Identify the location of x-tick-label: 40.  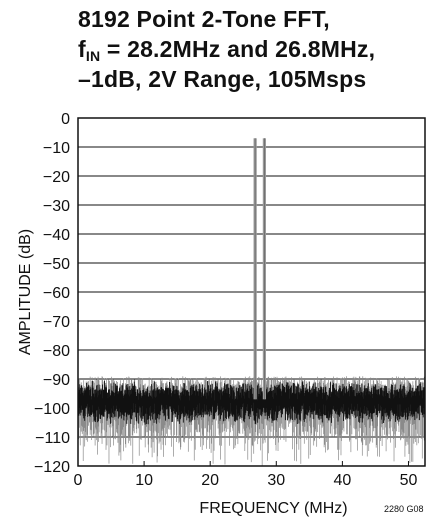
(342, 480).